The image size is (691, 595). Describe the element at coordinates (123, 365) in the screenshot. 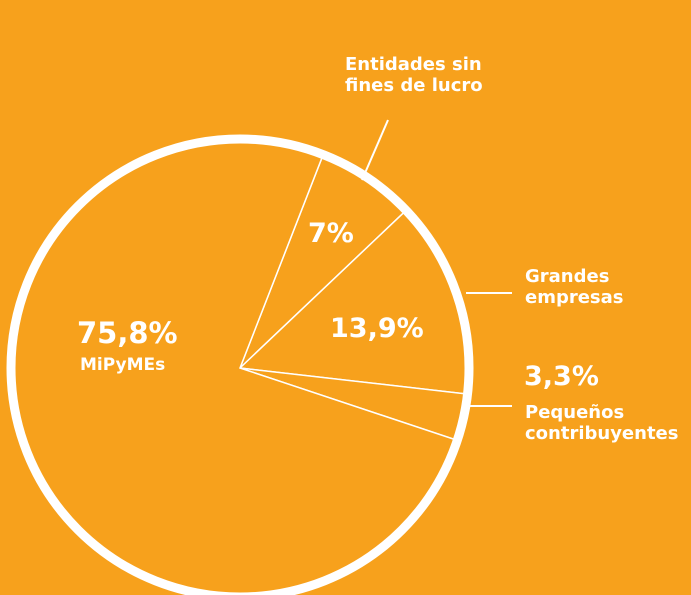

I see `category-label: MiPyMEs` at that location.